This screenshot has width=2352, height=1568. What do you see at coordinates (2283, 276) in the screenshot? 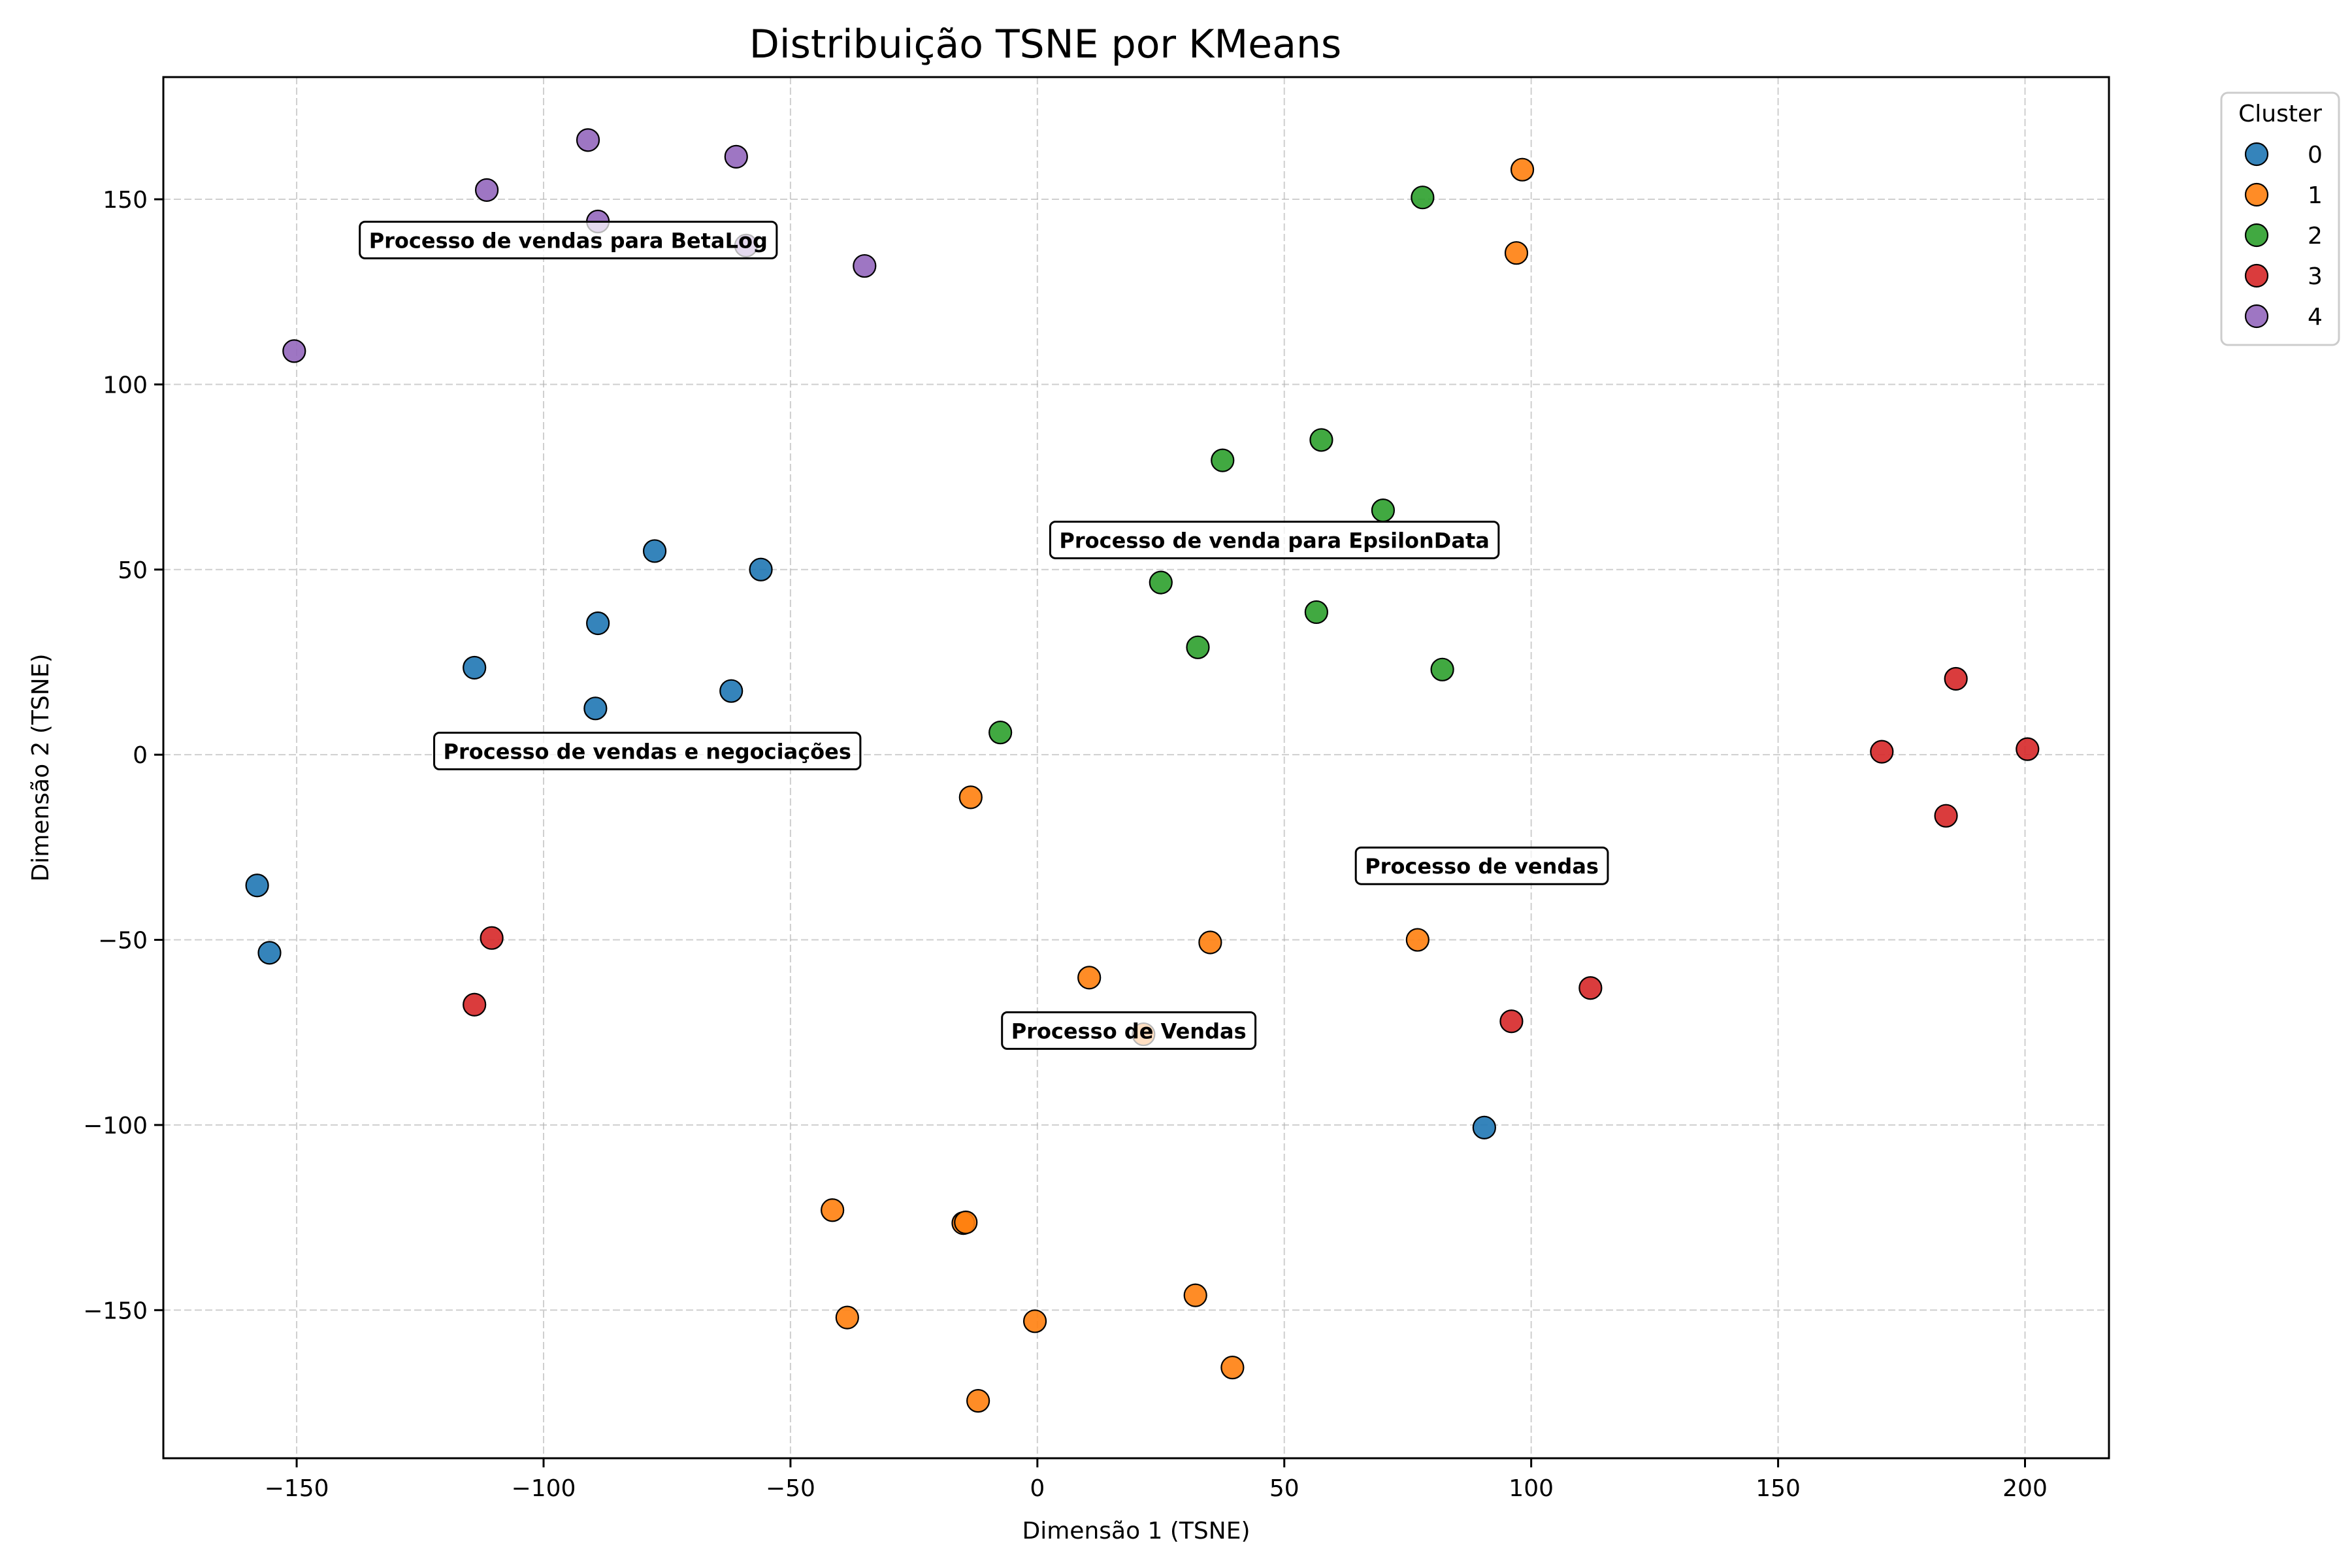
I see `legend-item-cluster-3: 3` at bounding box center [2283, 276].